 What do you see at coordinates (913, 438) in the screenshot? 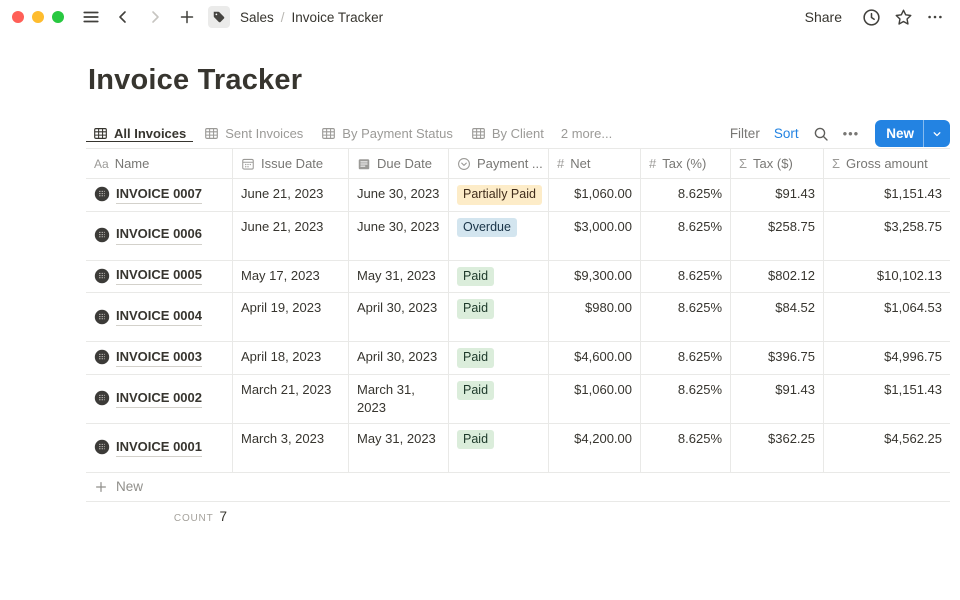
I see `gross-amount-cell: $4,562.25` at bounding box center [913, 438].